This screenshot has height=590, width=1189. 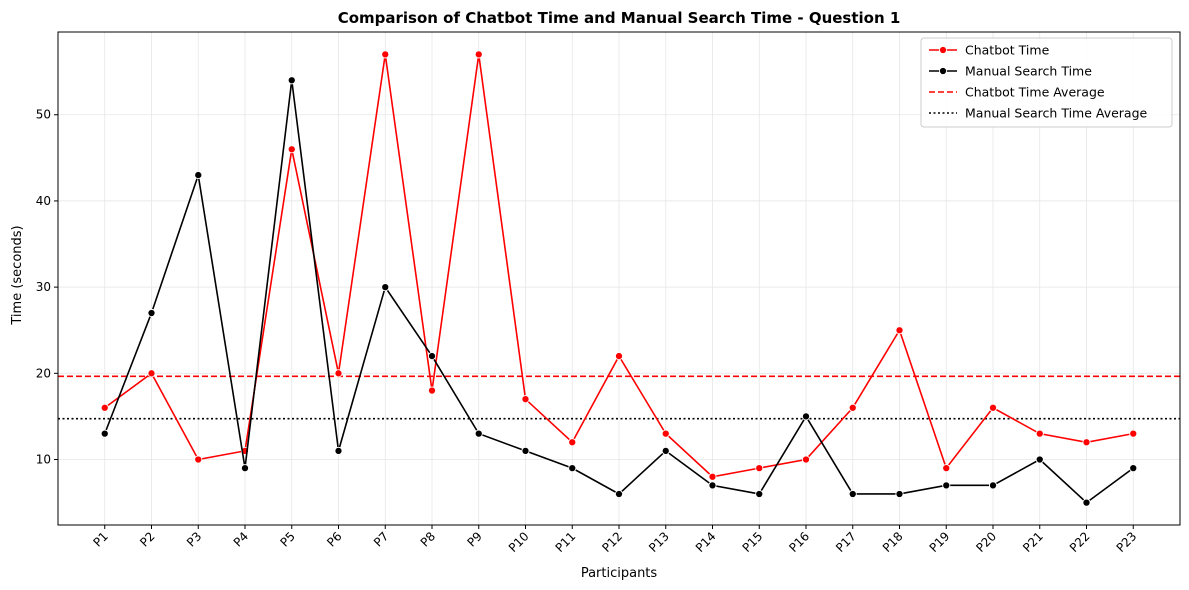 What do you see at coordinates (100, 539) in the screenshot?
I see `x-tick-label: P1` at bounding box center [100, 539].